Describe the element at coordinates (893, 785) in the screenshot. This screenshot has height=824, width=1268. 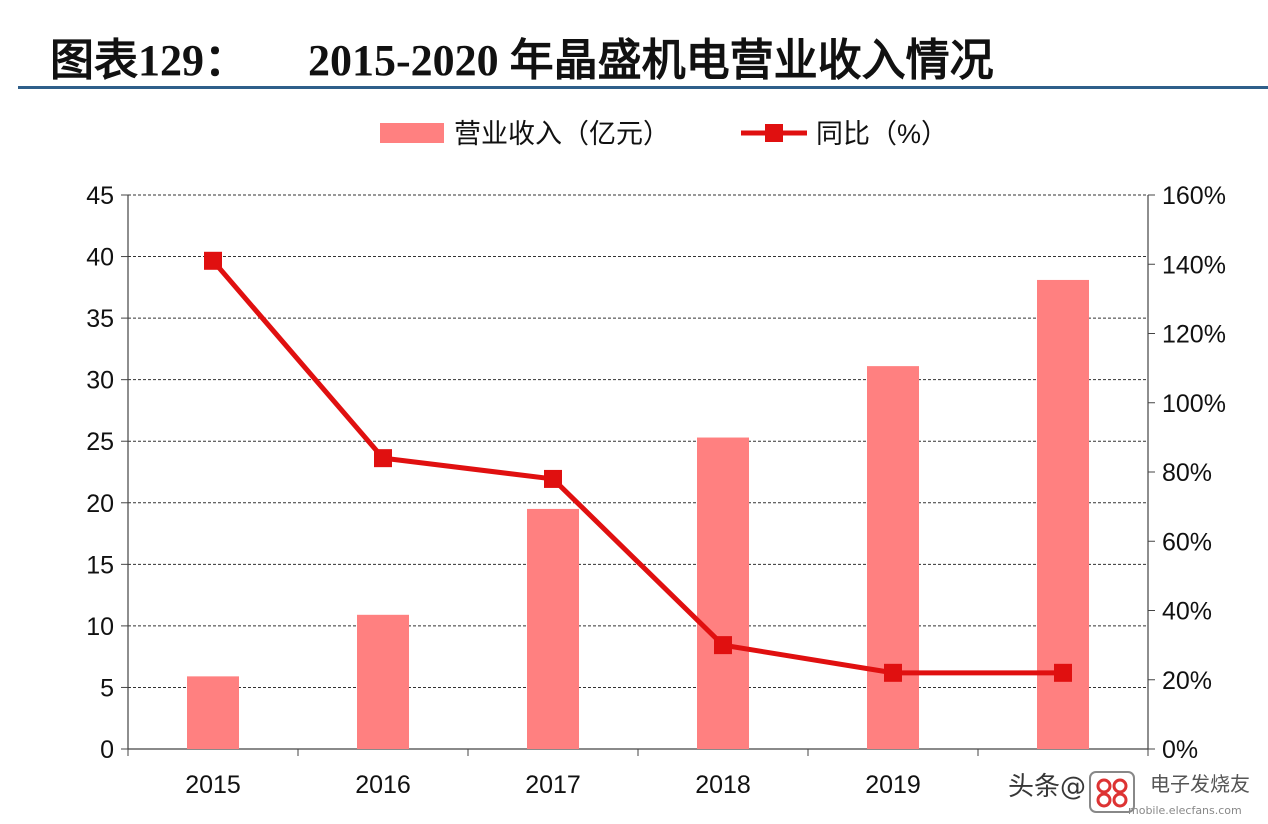
I see `x-tick-label: 2019` at that location.